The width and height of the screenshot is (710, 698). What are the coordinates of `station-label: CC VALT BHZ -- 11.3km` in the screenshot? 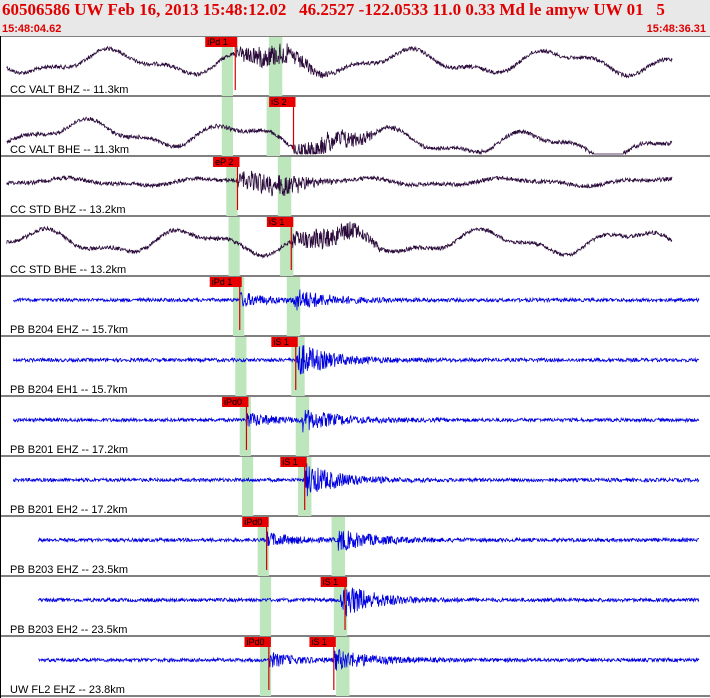 It's located at (69, 90).